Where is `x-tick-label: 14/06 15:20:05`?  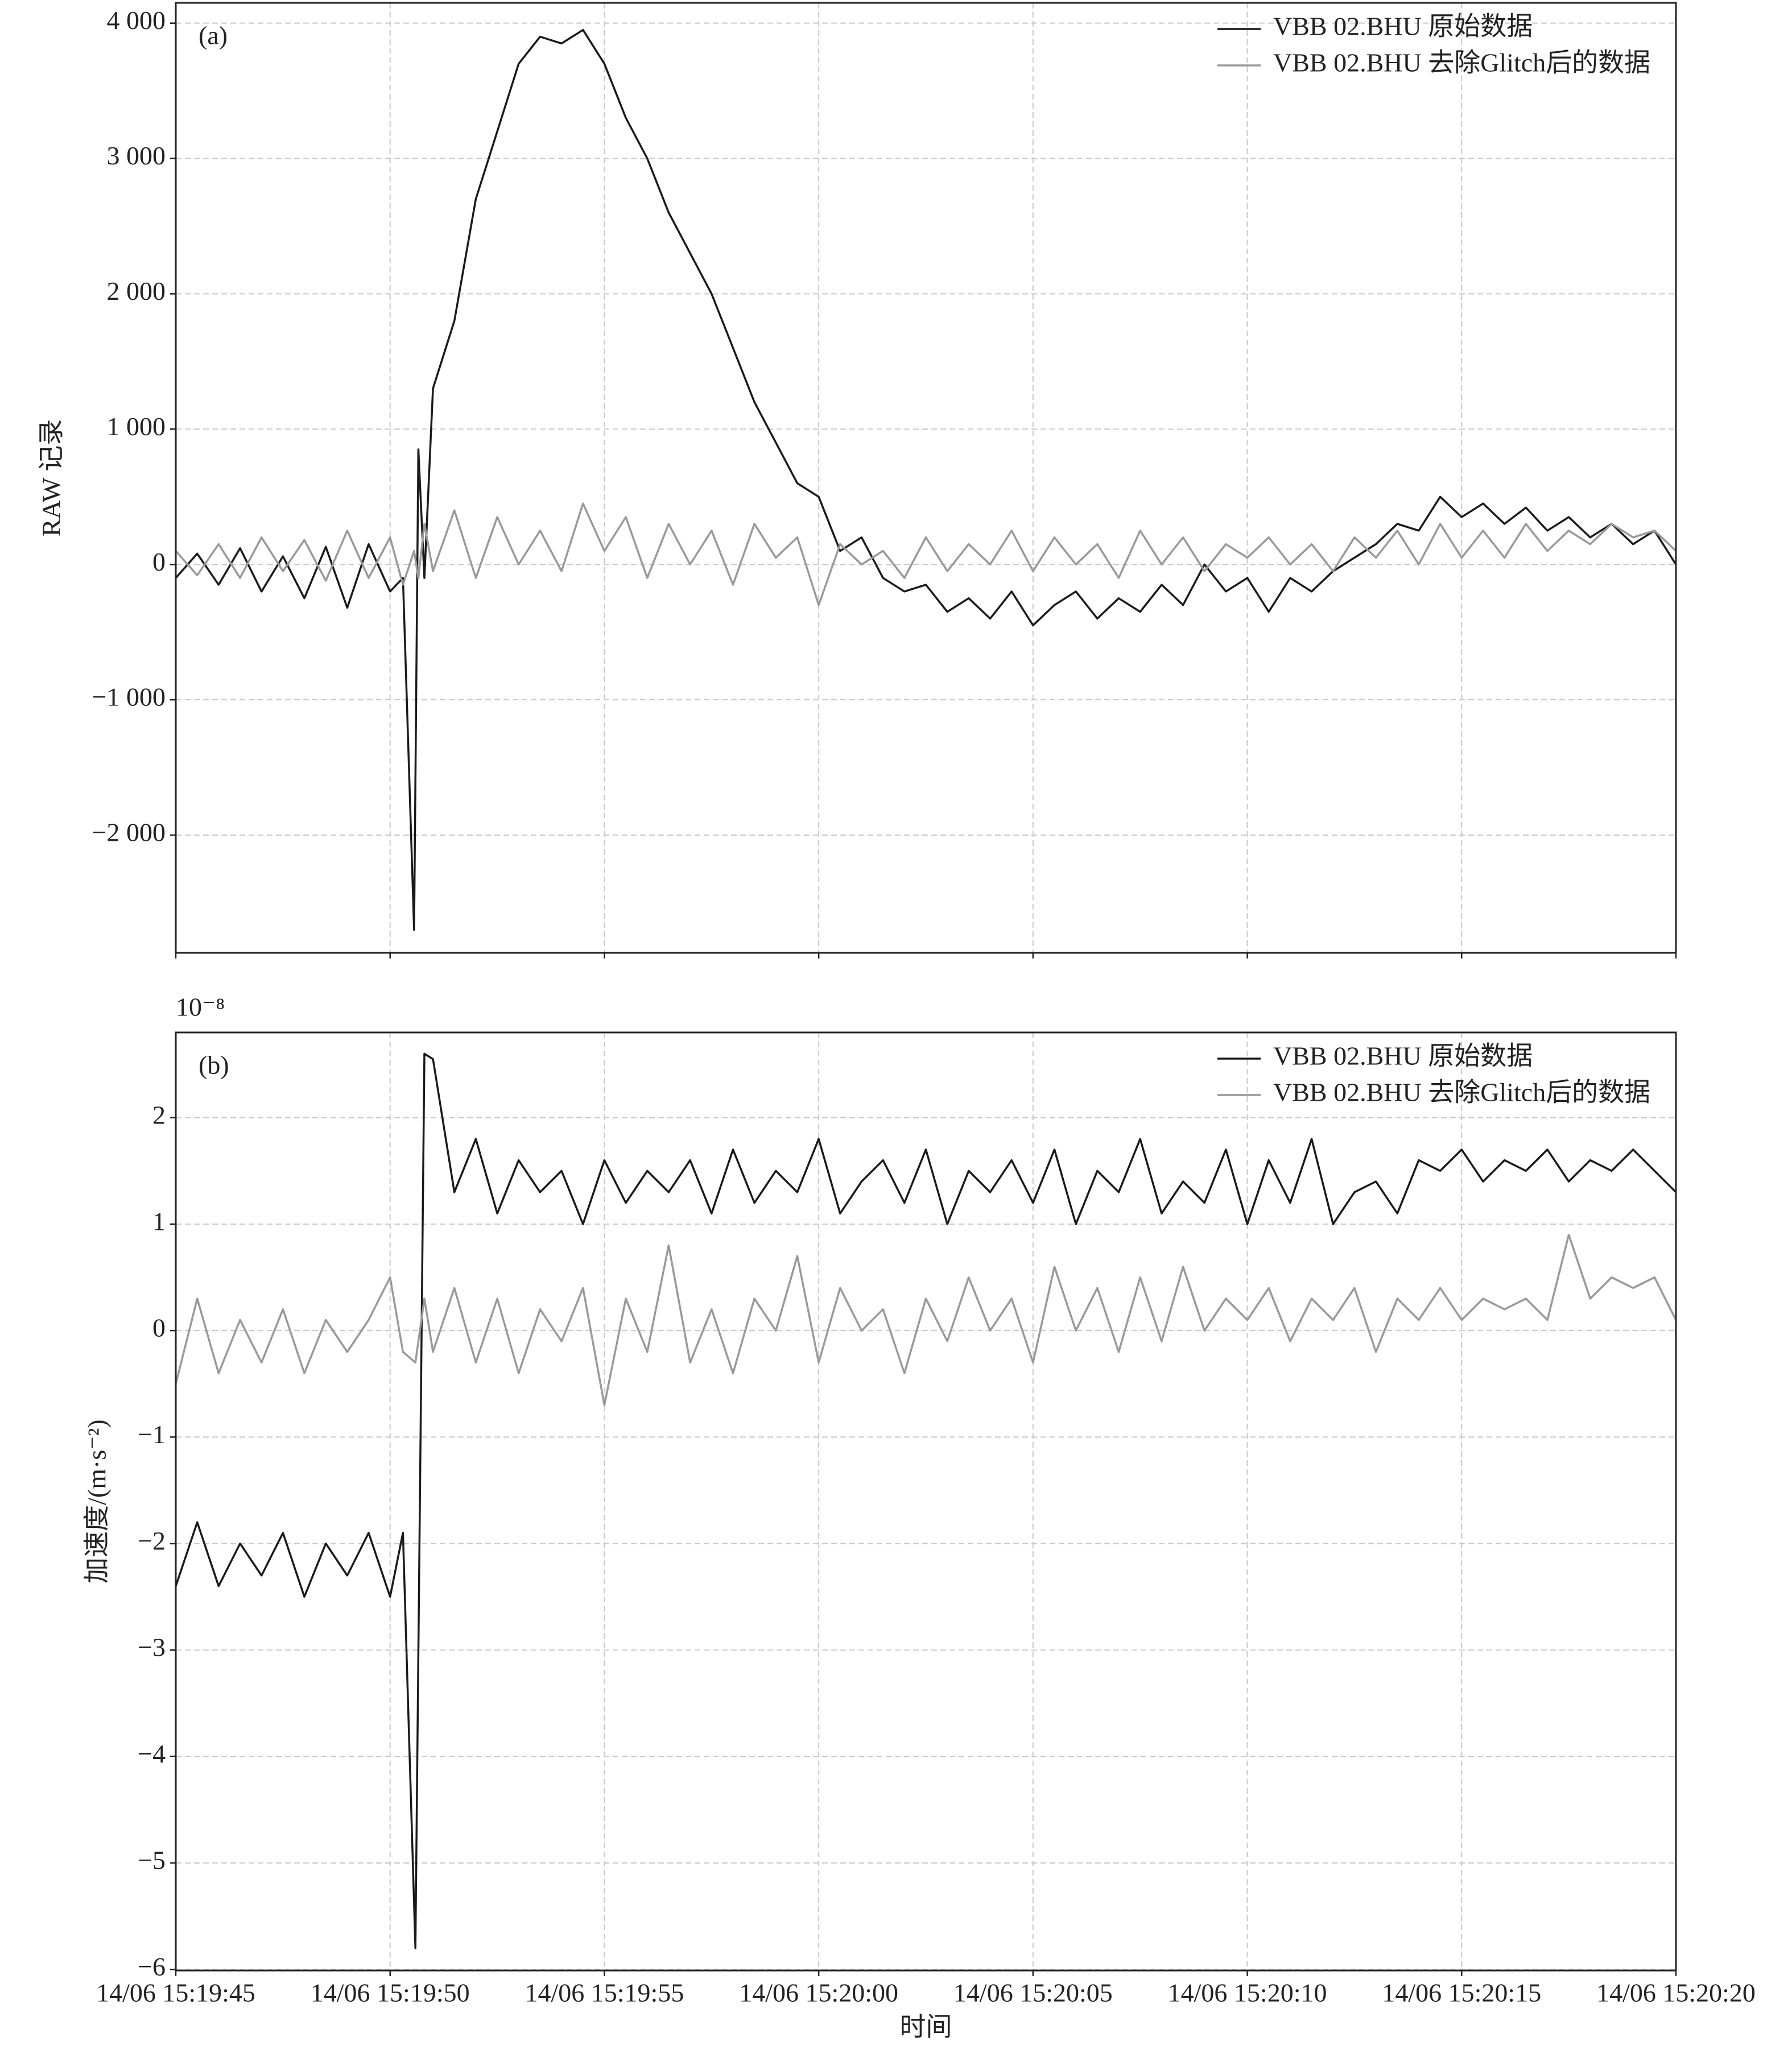 x-tick-label: 14/06 15:20:05 is located at coordinates (1033, 1993).